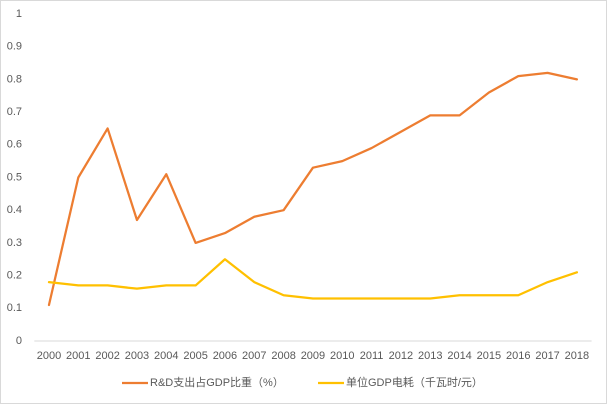 The width and height of the screenshot is (607, 404). Describe the element at coordinates (577, 356) in the screenshot. I see `x-tick-label: 2018` at that location.